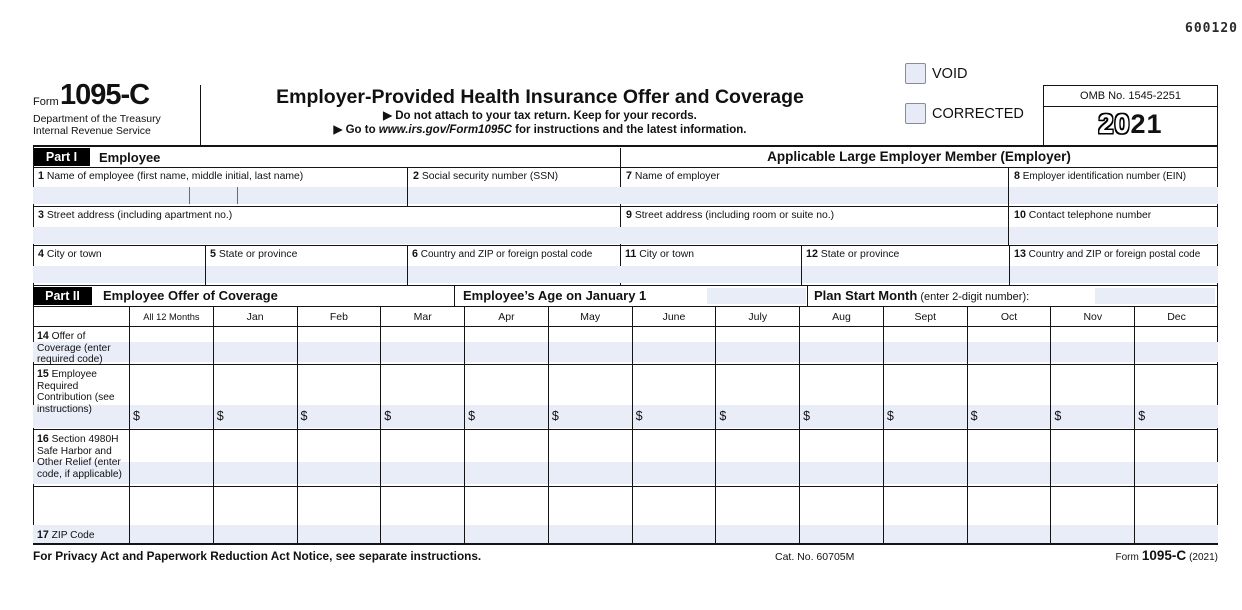 The height and width of the screenshot is (610, 1242). I want to click on part1-center-divider, so click(620, 216).